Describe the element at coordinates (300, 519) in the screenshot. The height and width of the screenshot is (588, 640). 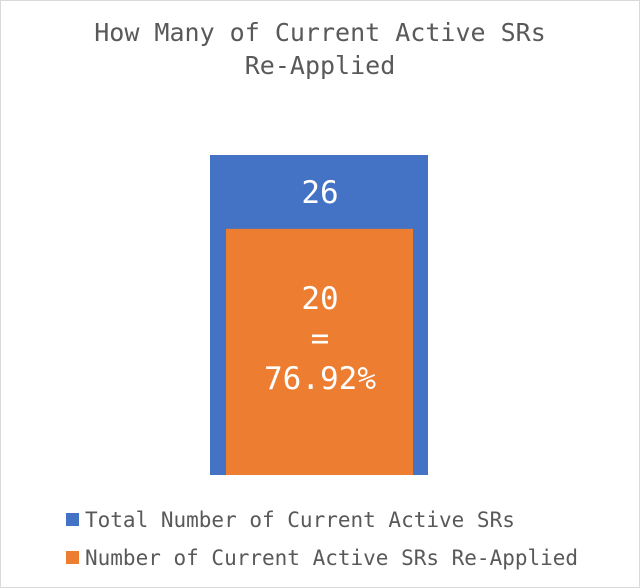
I see `legend-label-total: Total Number of Current Active SRs` at that location.